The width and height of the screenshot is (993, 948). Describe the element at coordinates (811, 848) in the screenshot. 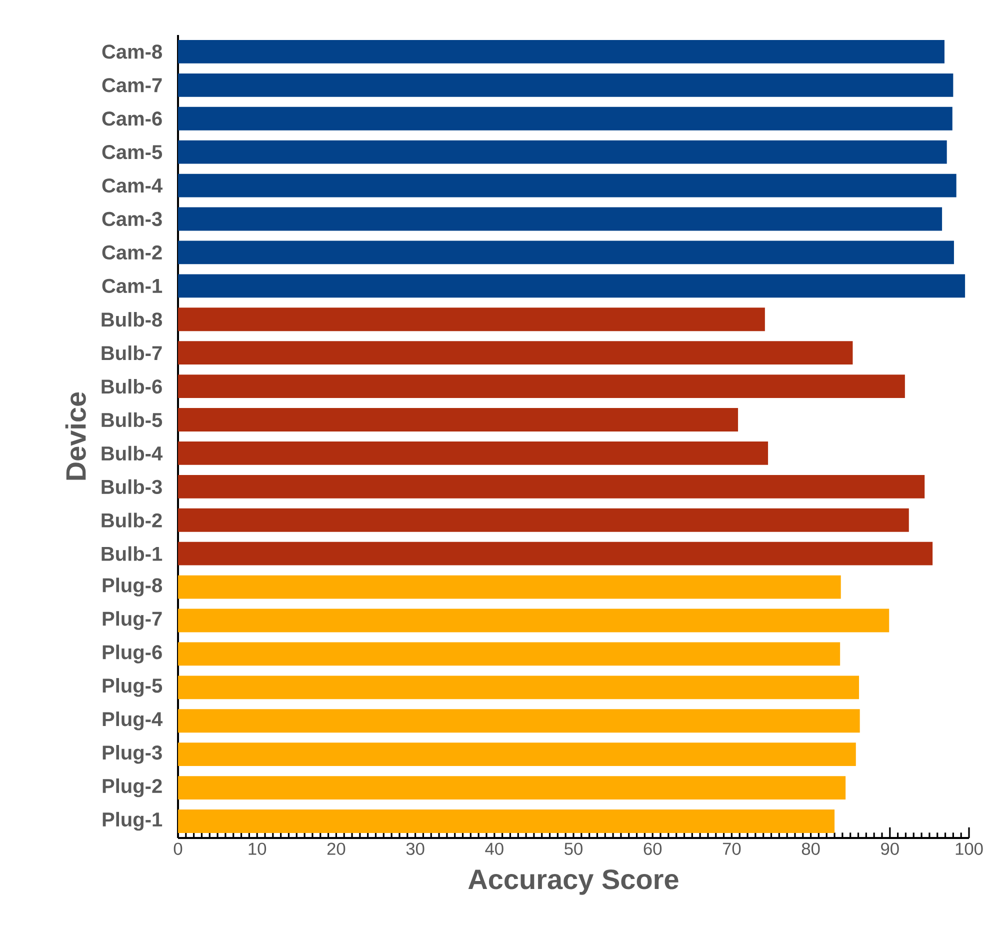

I see `x-tick-label: 80` at that location.